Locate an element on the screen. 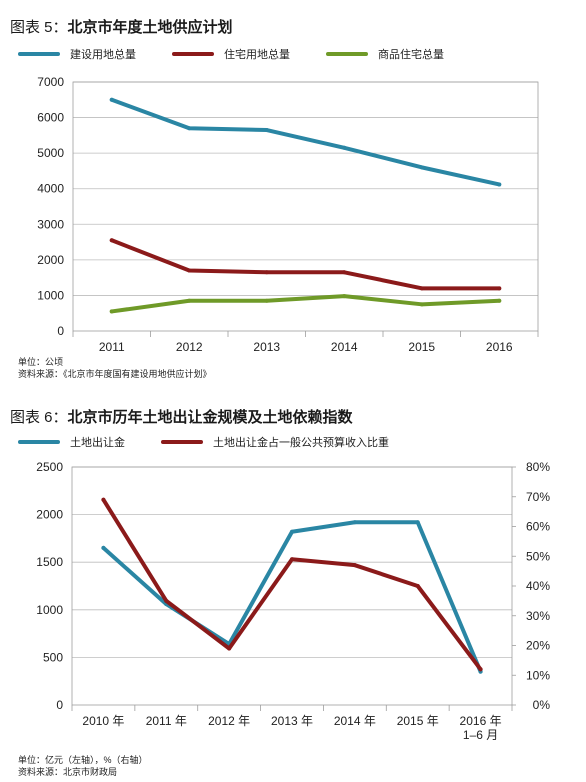 This screenshot has height=782, width=586. legend-label: 商品住宅总量 is located at coordinates (411, 55).